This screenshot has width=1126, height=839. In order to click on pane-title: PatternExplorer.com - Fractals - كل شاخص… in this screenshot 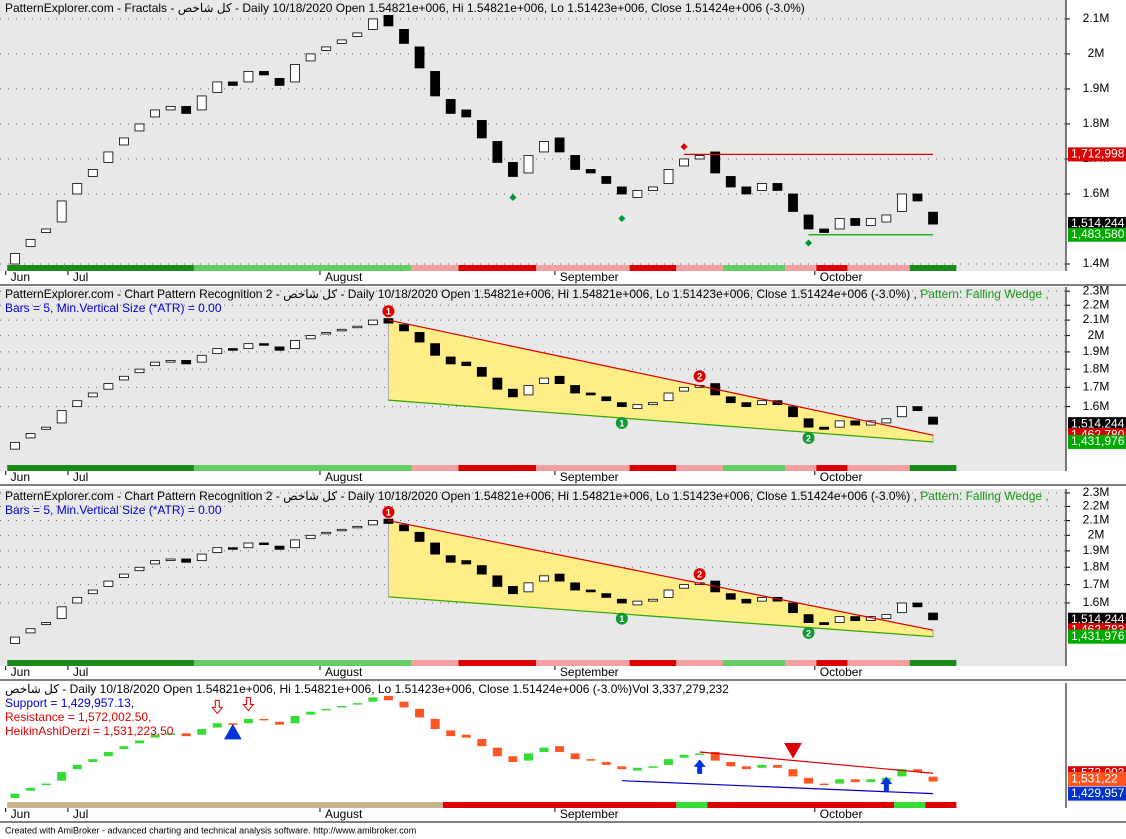, I will do `click(405, 8)`.